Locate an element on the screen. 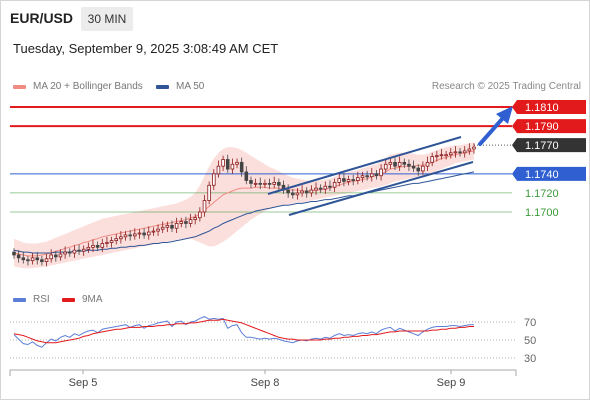  ma20-swatch is located at coordinates (19, 86).